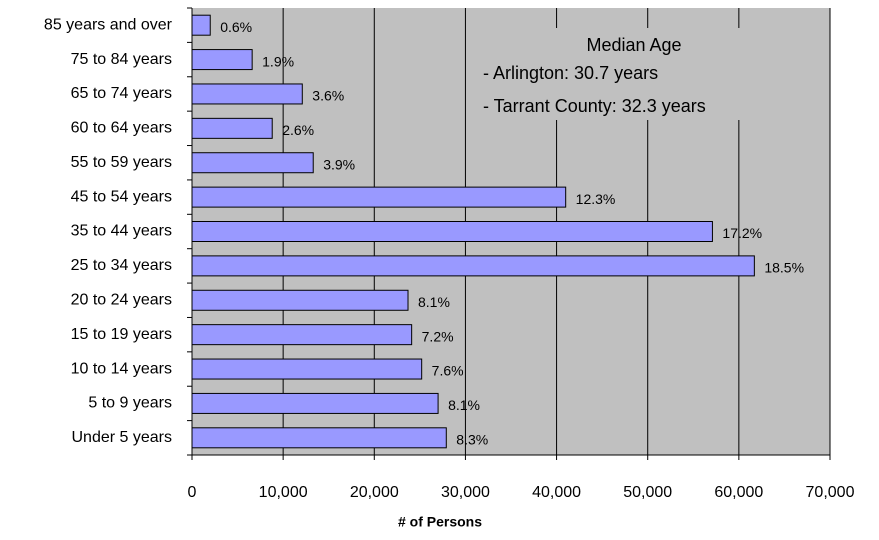 The height and width of the screenshot is (540, 879). What do you see at coordinates (339, 164) in the screenshot?
I see `data-label: 3.9%` at bounding box center [339, 164].